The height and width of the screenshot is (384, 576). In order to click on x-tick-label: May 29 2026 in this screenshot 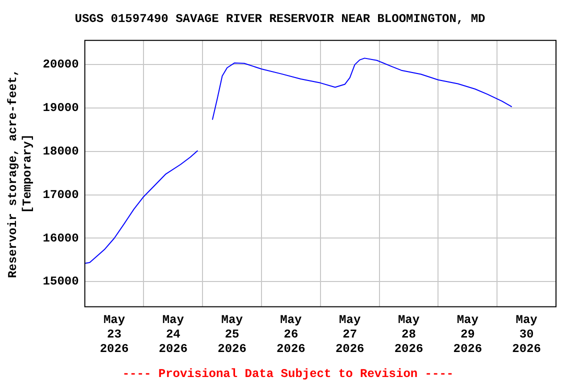, I will do `click(467, 334)`.